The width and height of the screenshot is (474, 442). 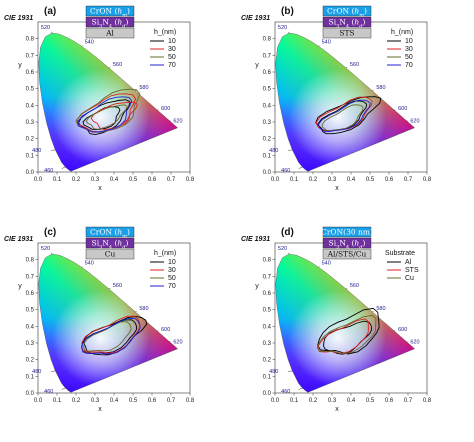 What do you see at coordinates (20, 65) in the screenshot?
I see `y-axis-label: y` at bounding box center [20, 65].